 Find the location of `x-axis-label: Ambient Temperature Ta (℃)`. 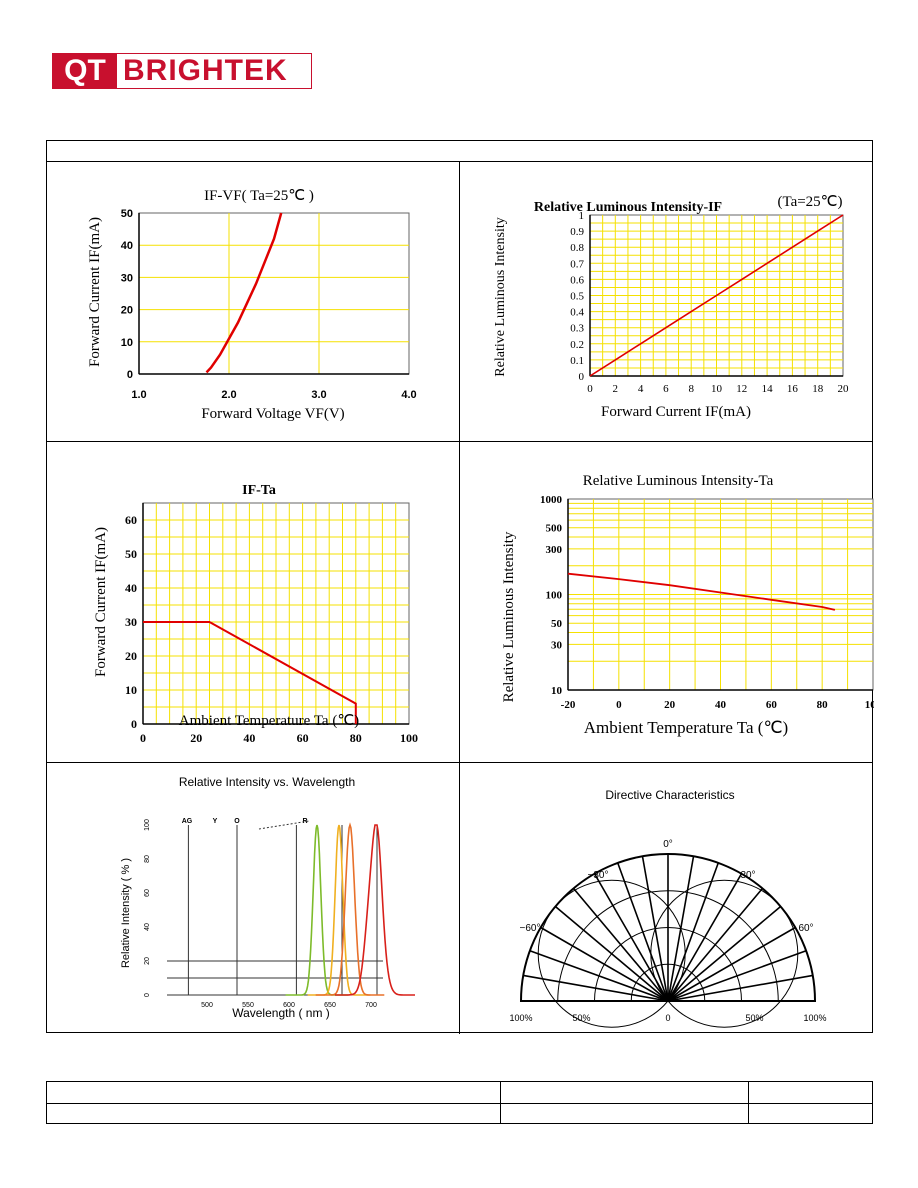

x-axis-label: Ambient Temperature Ta (℃) is located at coordinates (269, 721).